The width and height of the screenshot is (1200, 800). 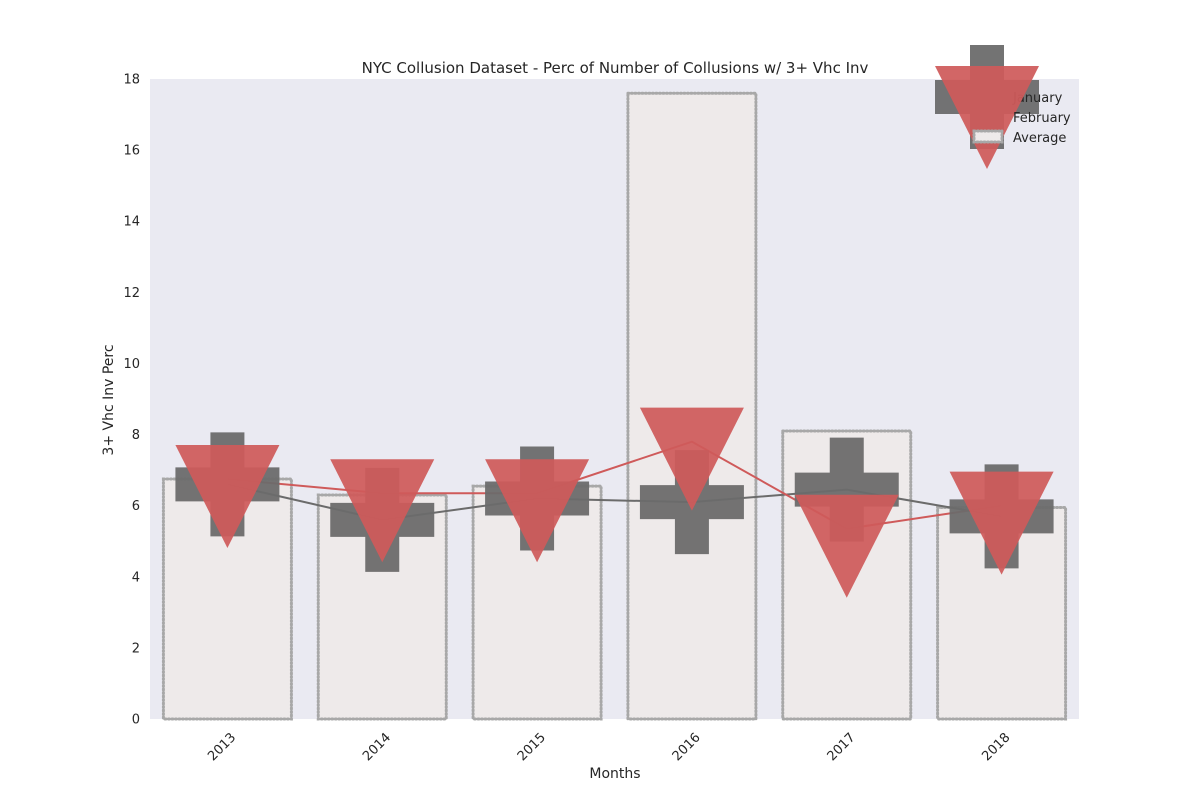 I want to click on february-marker-2013, so click(x=227, y=496).